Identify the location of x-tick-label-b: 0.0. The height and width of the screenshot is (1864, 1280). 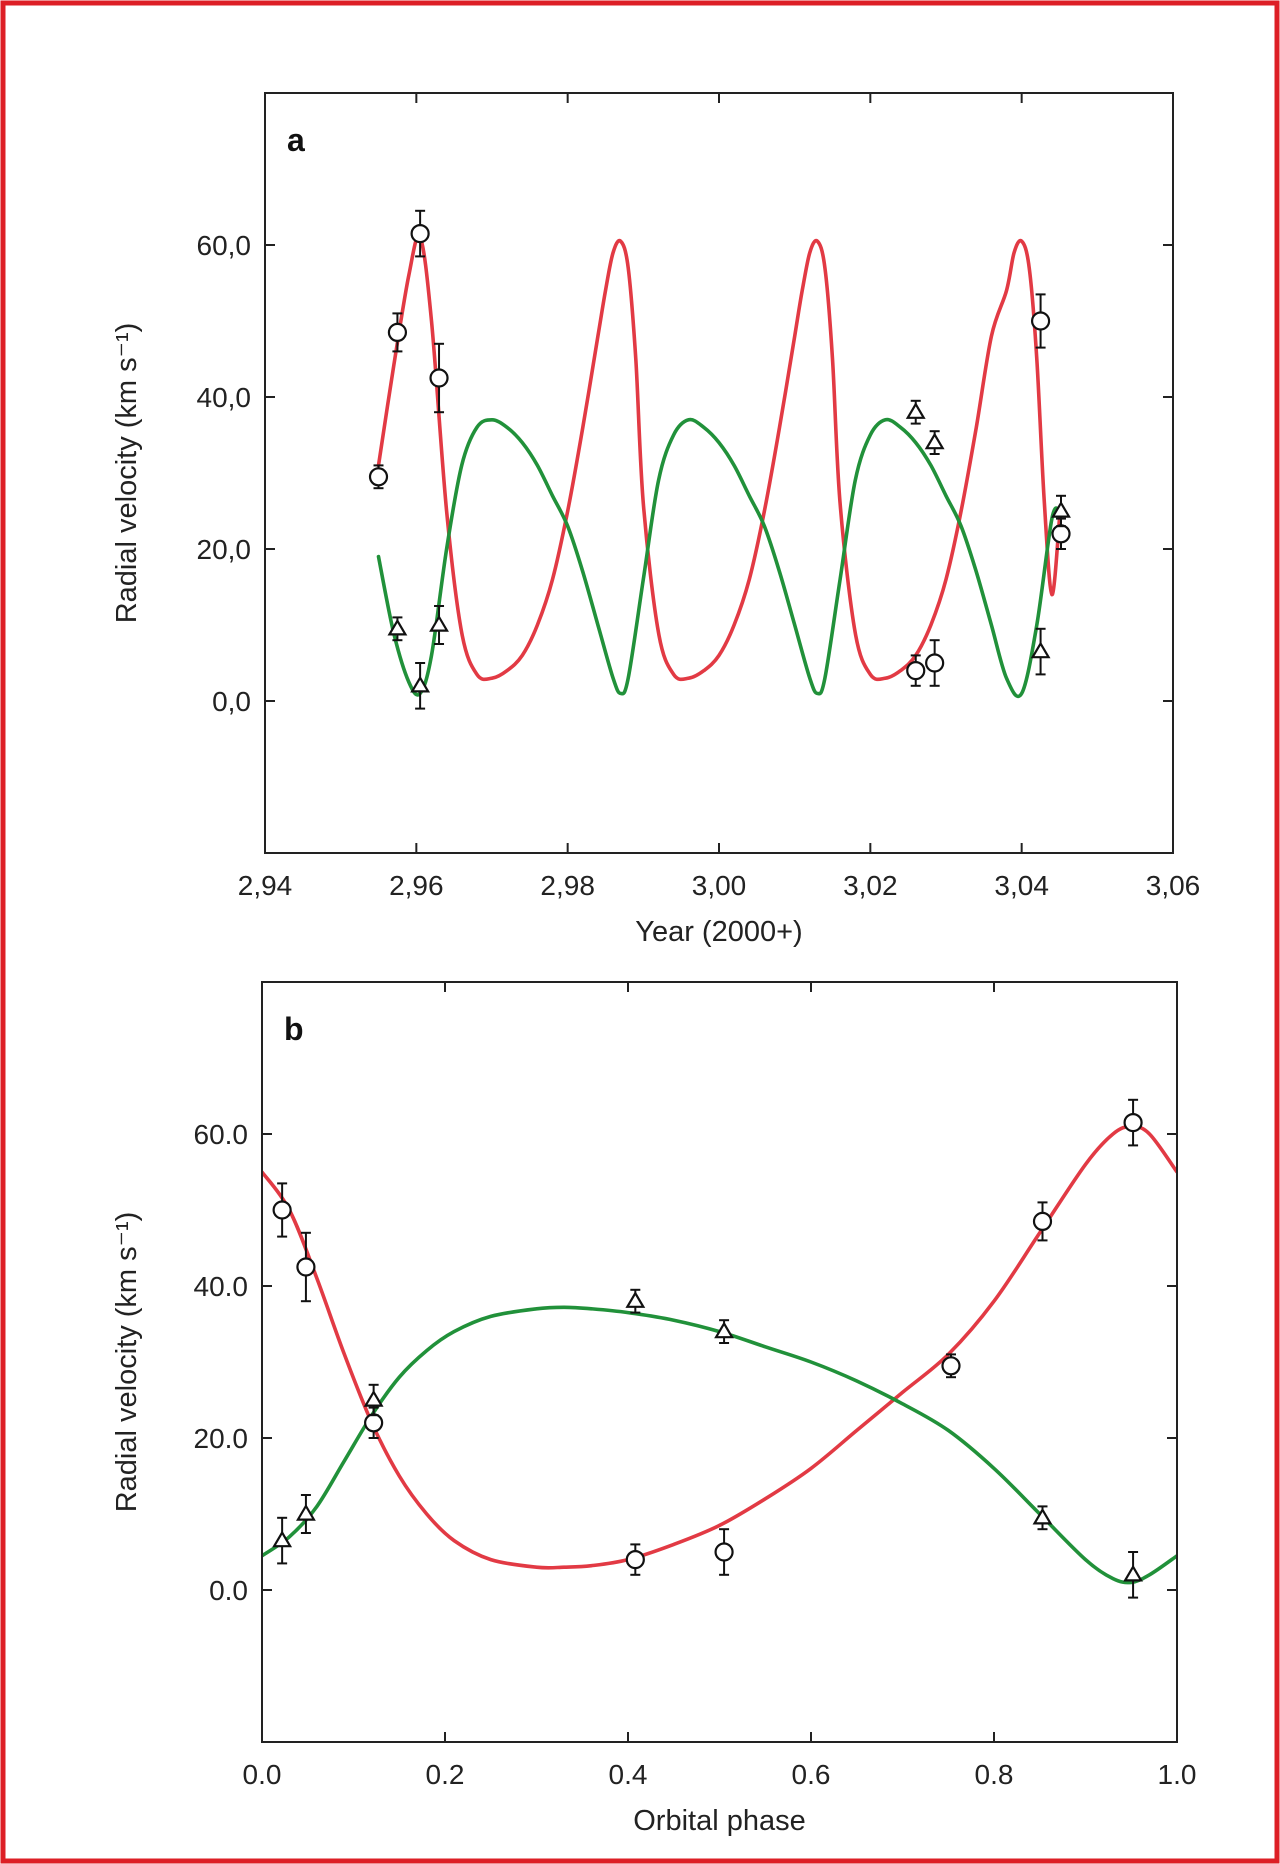
(262, 1774).